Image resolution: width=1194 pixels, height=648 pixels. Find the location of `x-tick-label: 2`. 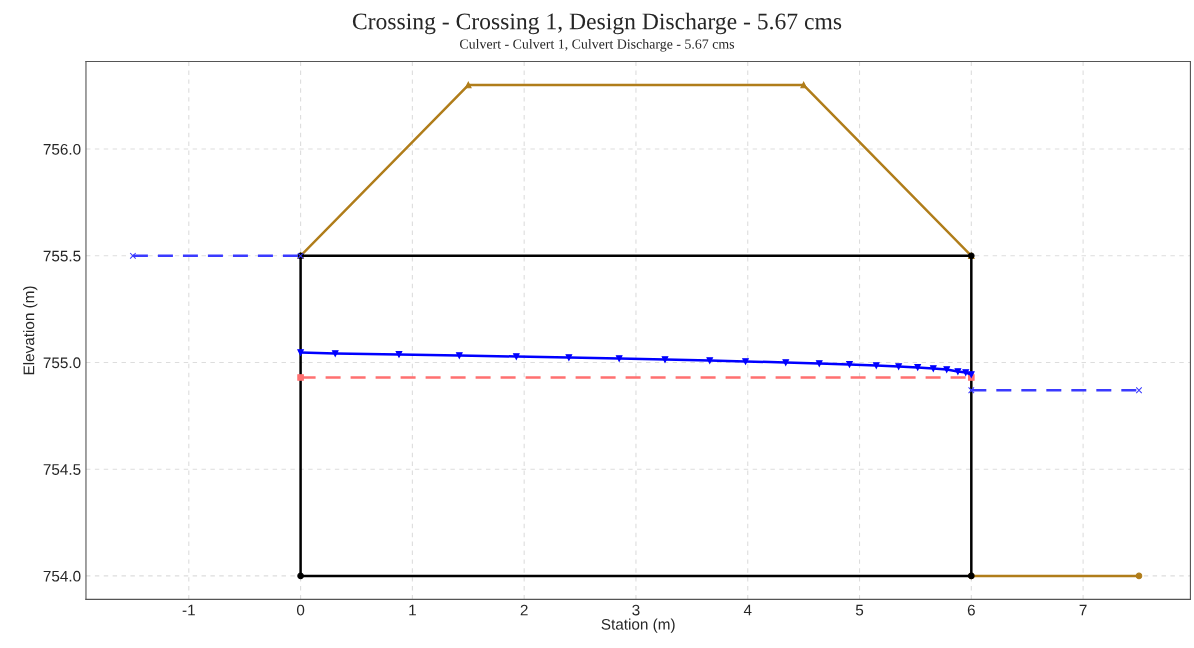

x-tick-label: 2 is located at coordinates (524, 610).